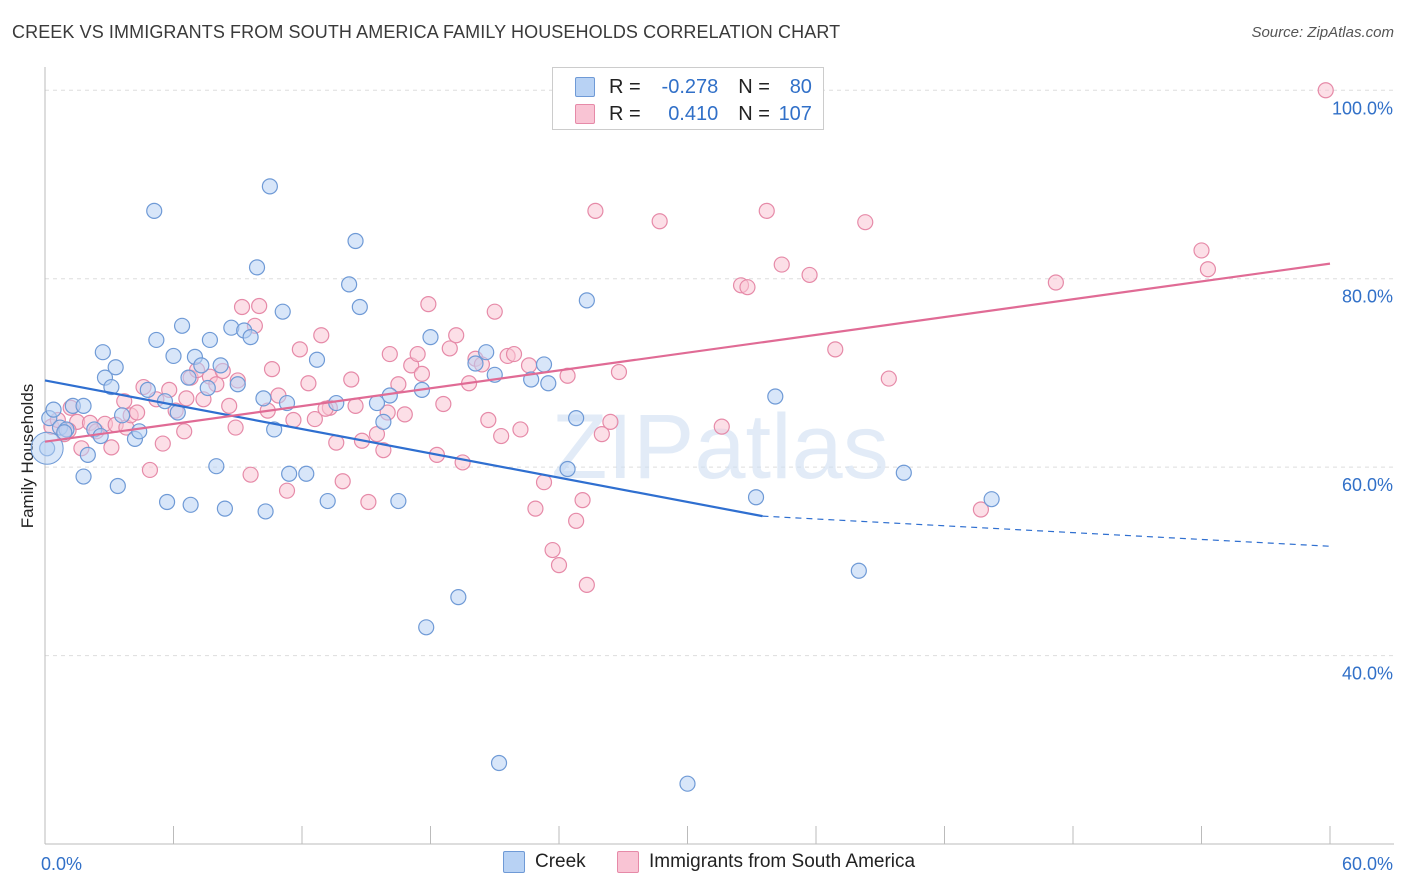 The image size is (1406, 892). What do you see at coordinates (693, 113) in the screenshot?
I see `r-value: 0.410` at bounding box center [693, 113].